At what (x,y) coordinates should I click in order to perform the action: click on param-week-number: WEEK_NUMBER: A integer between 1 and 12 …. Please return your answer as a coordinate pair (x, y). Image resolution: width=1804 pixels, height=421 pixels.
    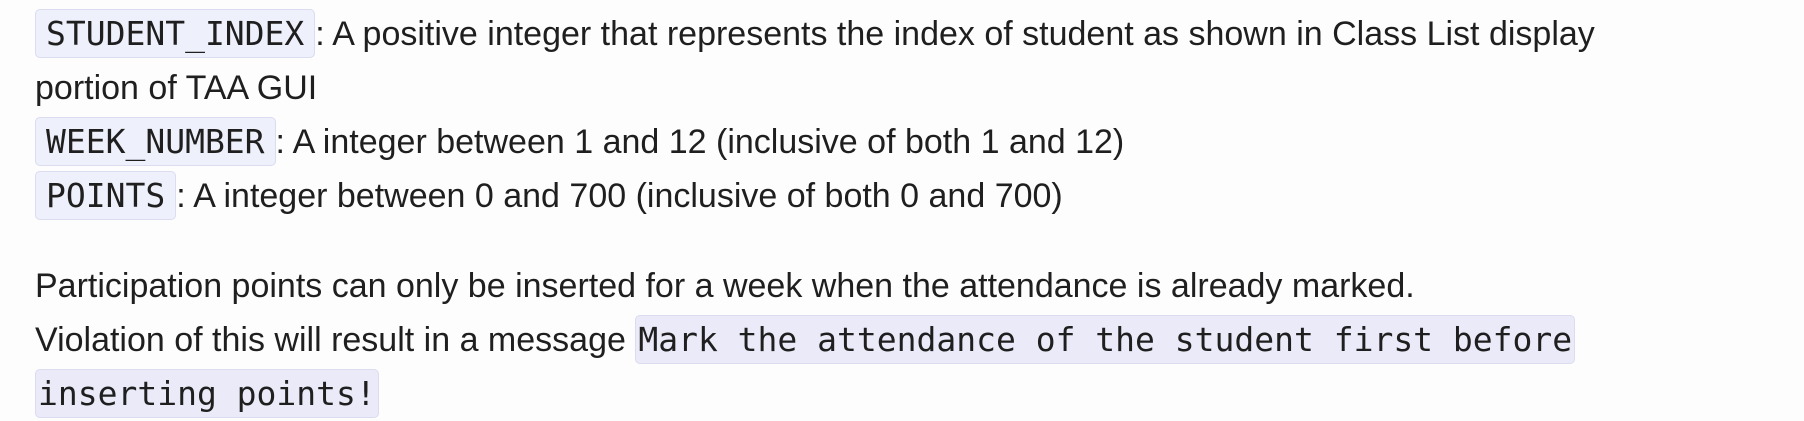
    Looking at the image, I should click on (895, 142).